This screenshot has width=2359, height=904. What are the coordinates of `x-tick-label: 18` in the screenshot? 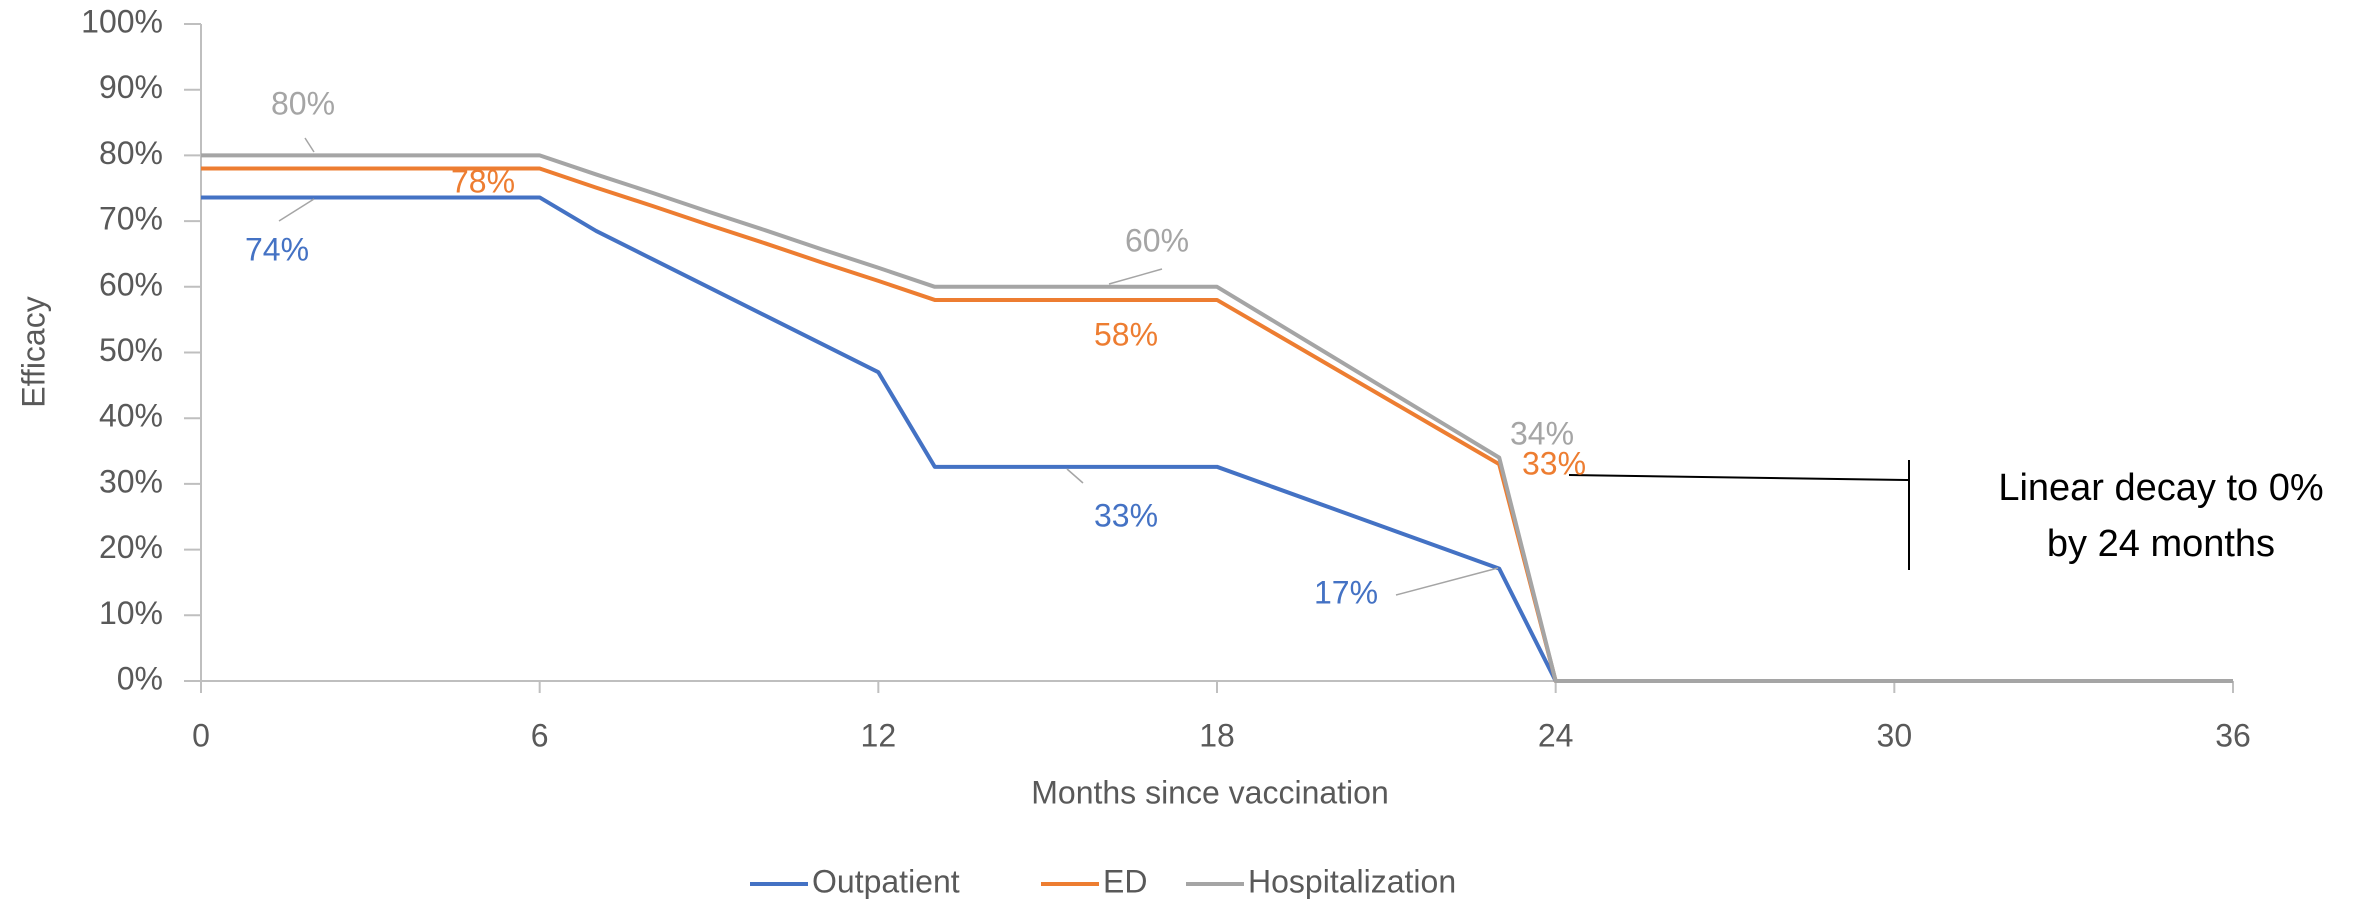 It's located at (1217, 735).